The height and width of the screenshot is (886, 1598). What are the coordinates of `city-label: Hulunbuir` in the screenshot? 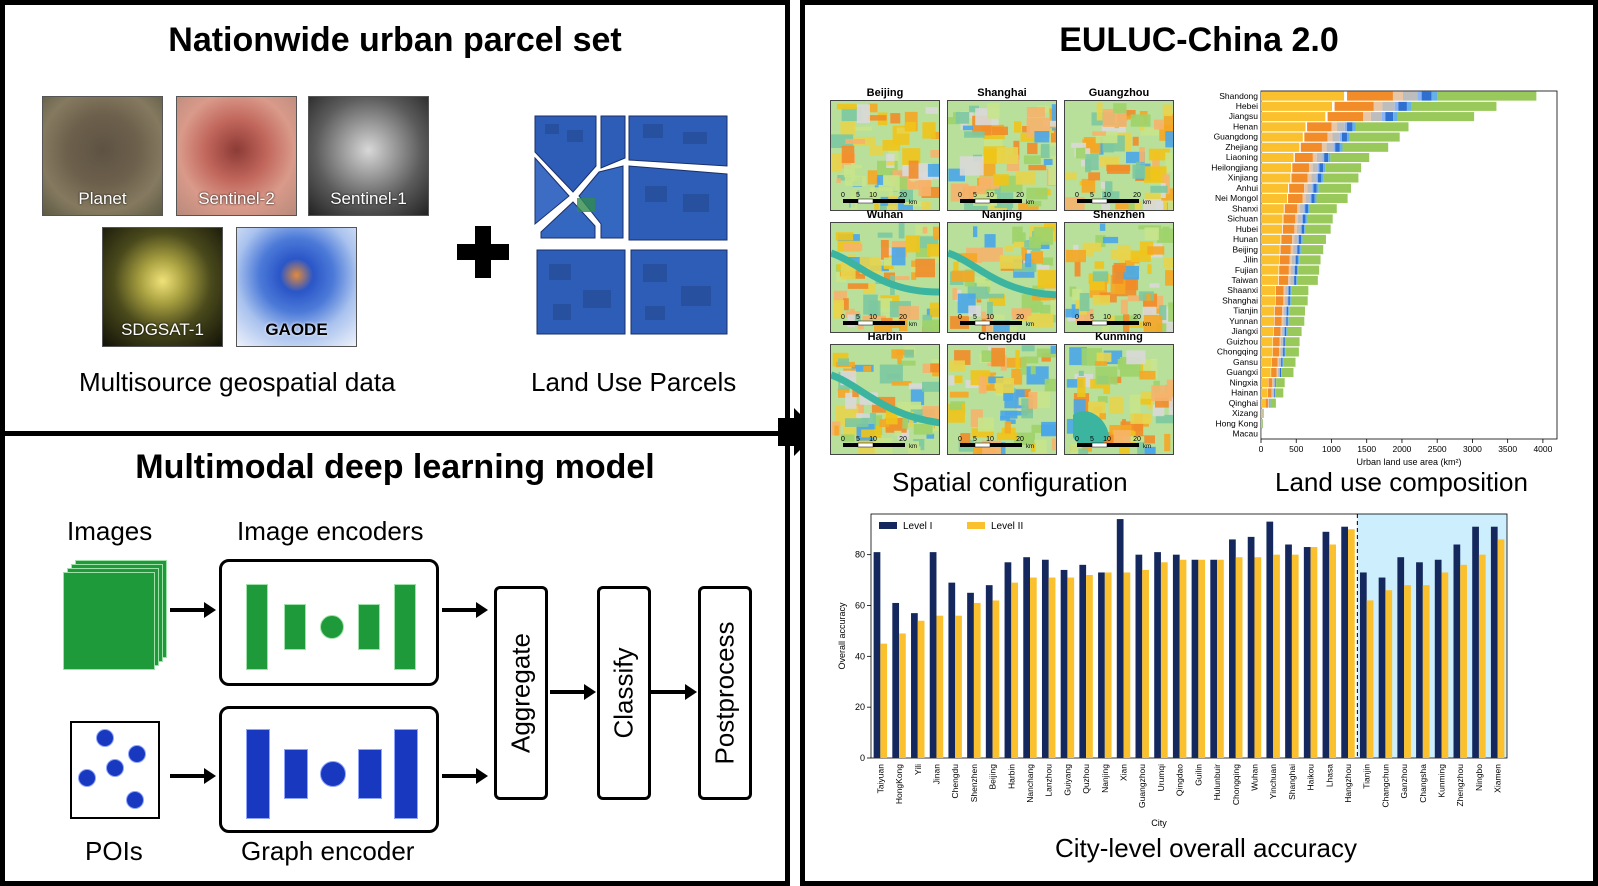 It's located at (1217, 782).